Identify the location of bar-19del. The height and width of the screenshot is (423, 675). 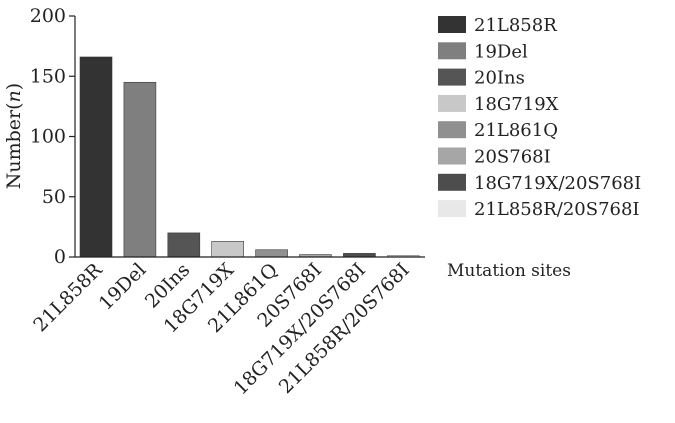
(140, 169).